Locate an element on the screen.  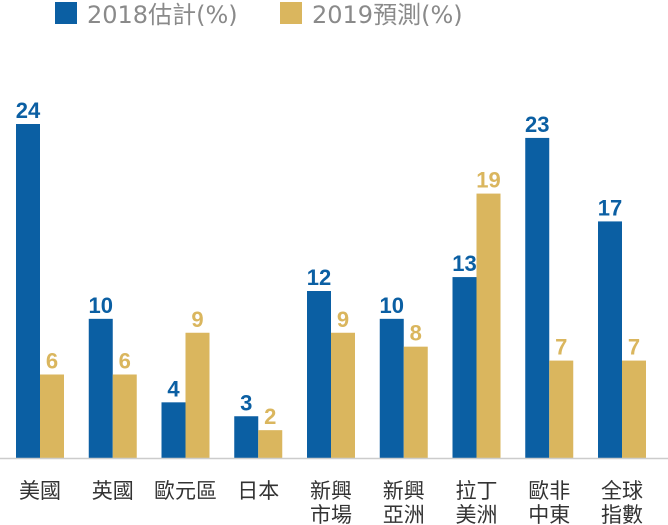
value-label-s1-c3: 4 is located at coordinates (173, 388).